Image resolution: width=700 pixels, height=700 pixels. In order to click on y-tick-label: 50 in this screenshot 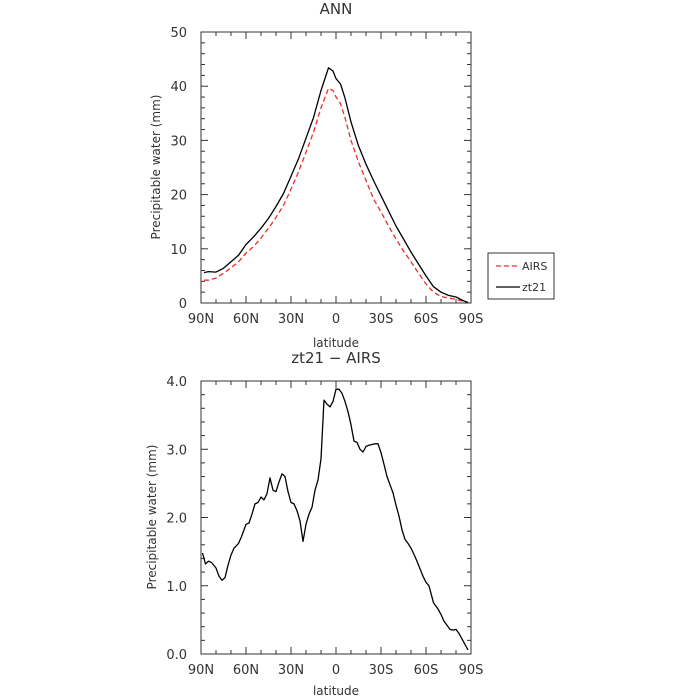, I will do `click(178, 33)`.